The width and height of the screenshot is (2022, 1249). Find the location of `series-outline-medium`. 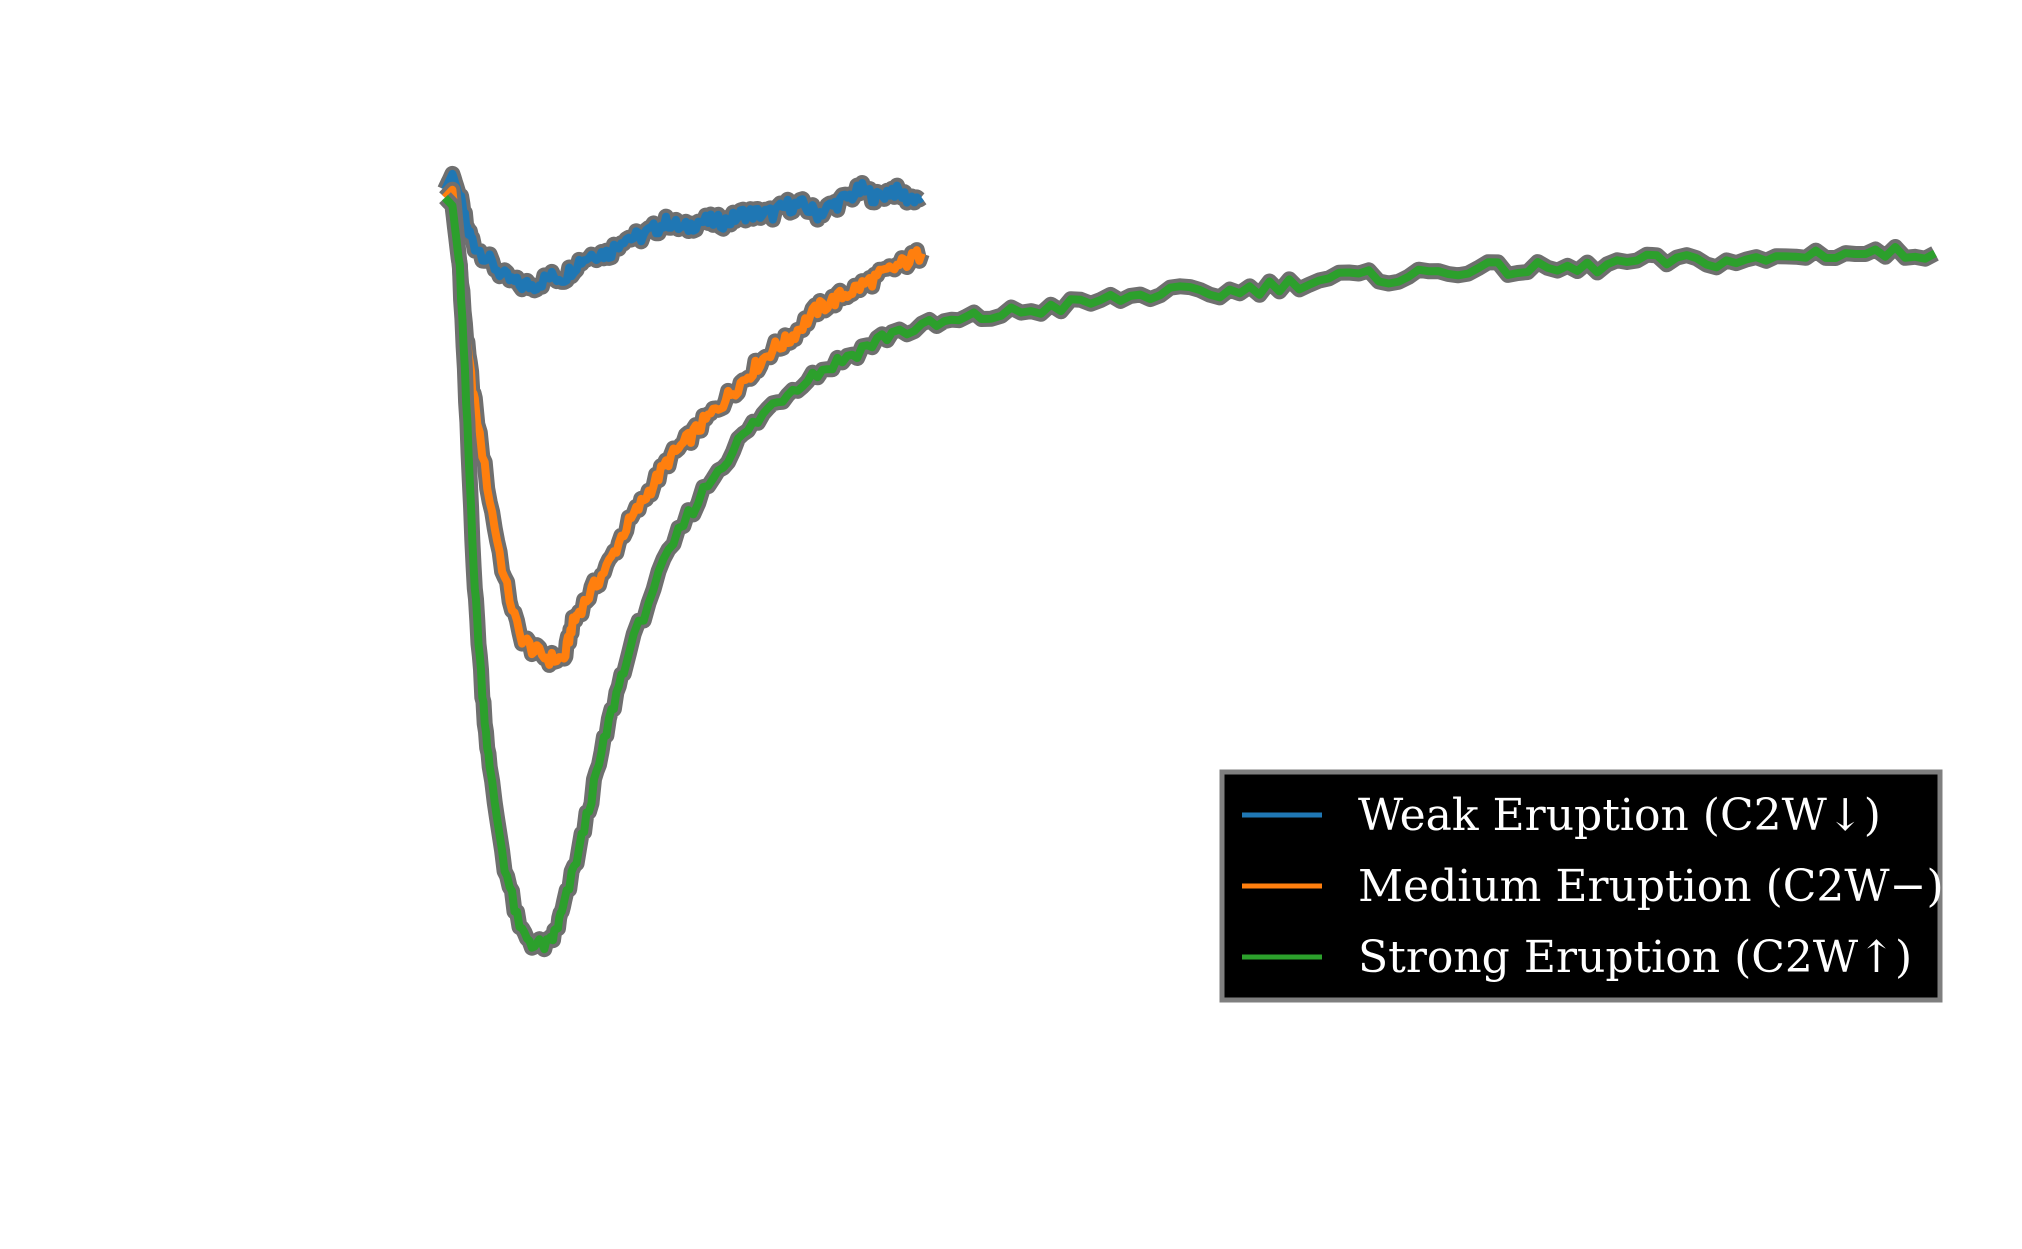

series-outline-medium is located at coordinates (684, 427).